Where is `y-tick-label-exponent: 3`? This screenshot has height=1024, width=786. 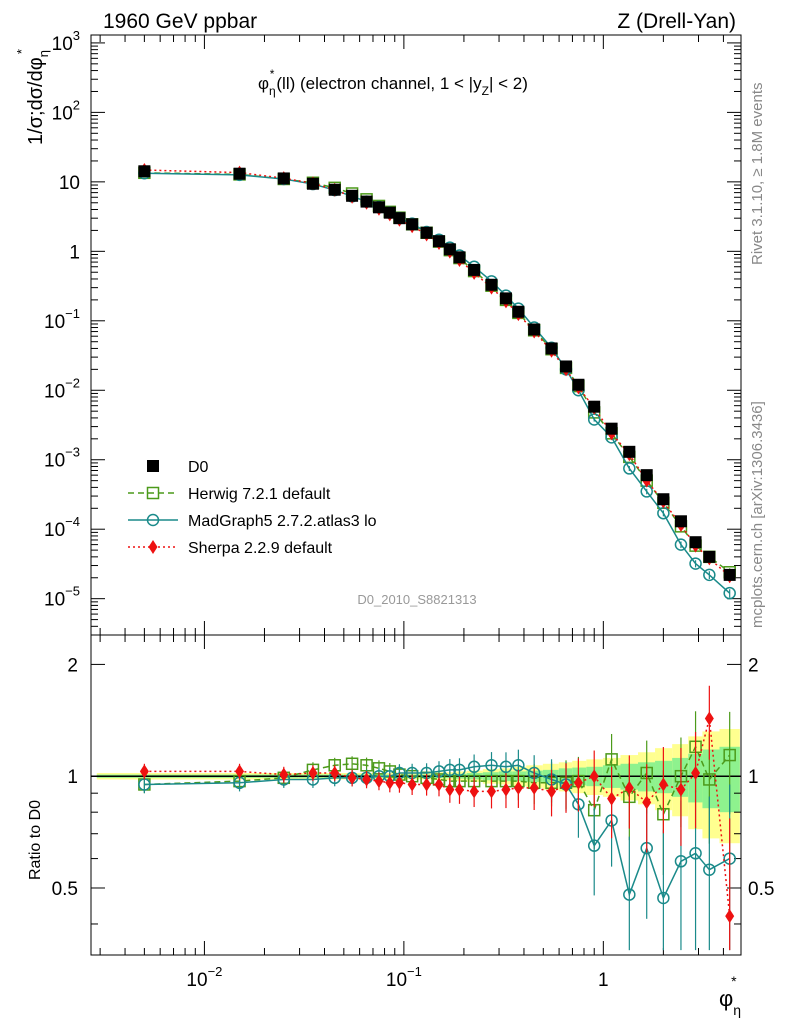
y-tick-label-exponent: 3 is located at coordinates (76, 35).